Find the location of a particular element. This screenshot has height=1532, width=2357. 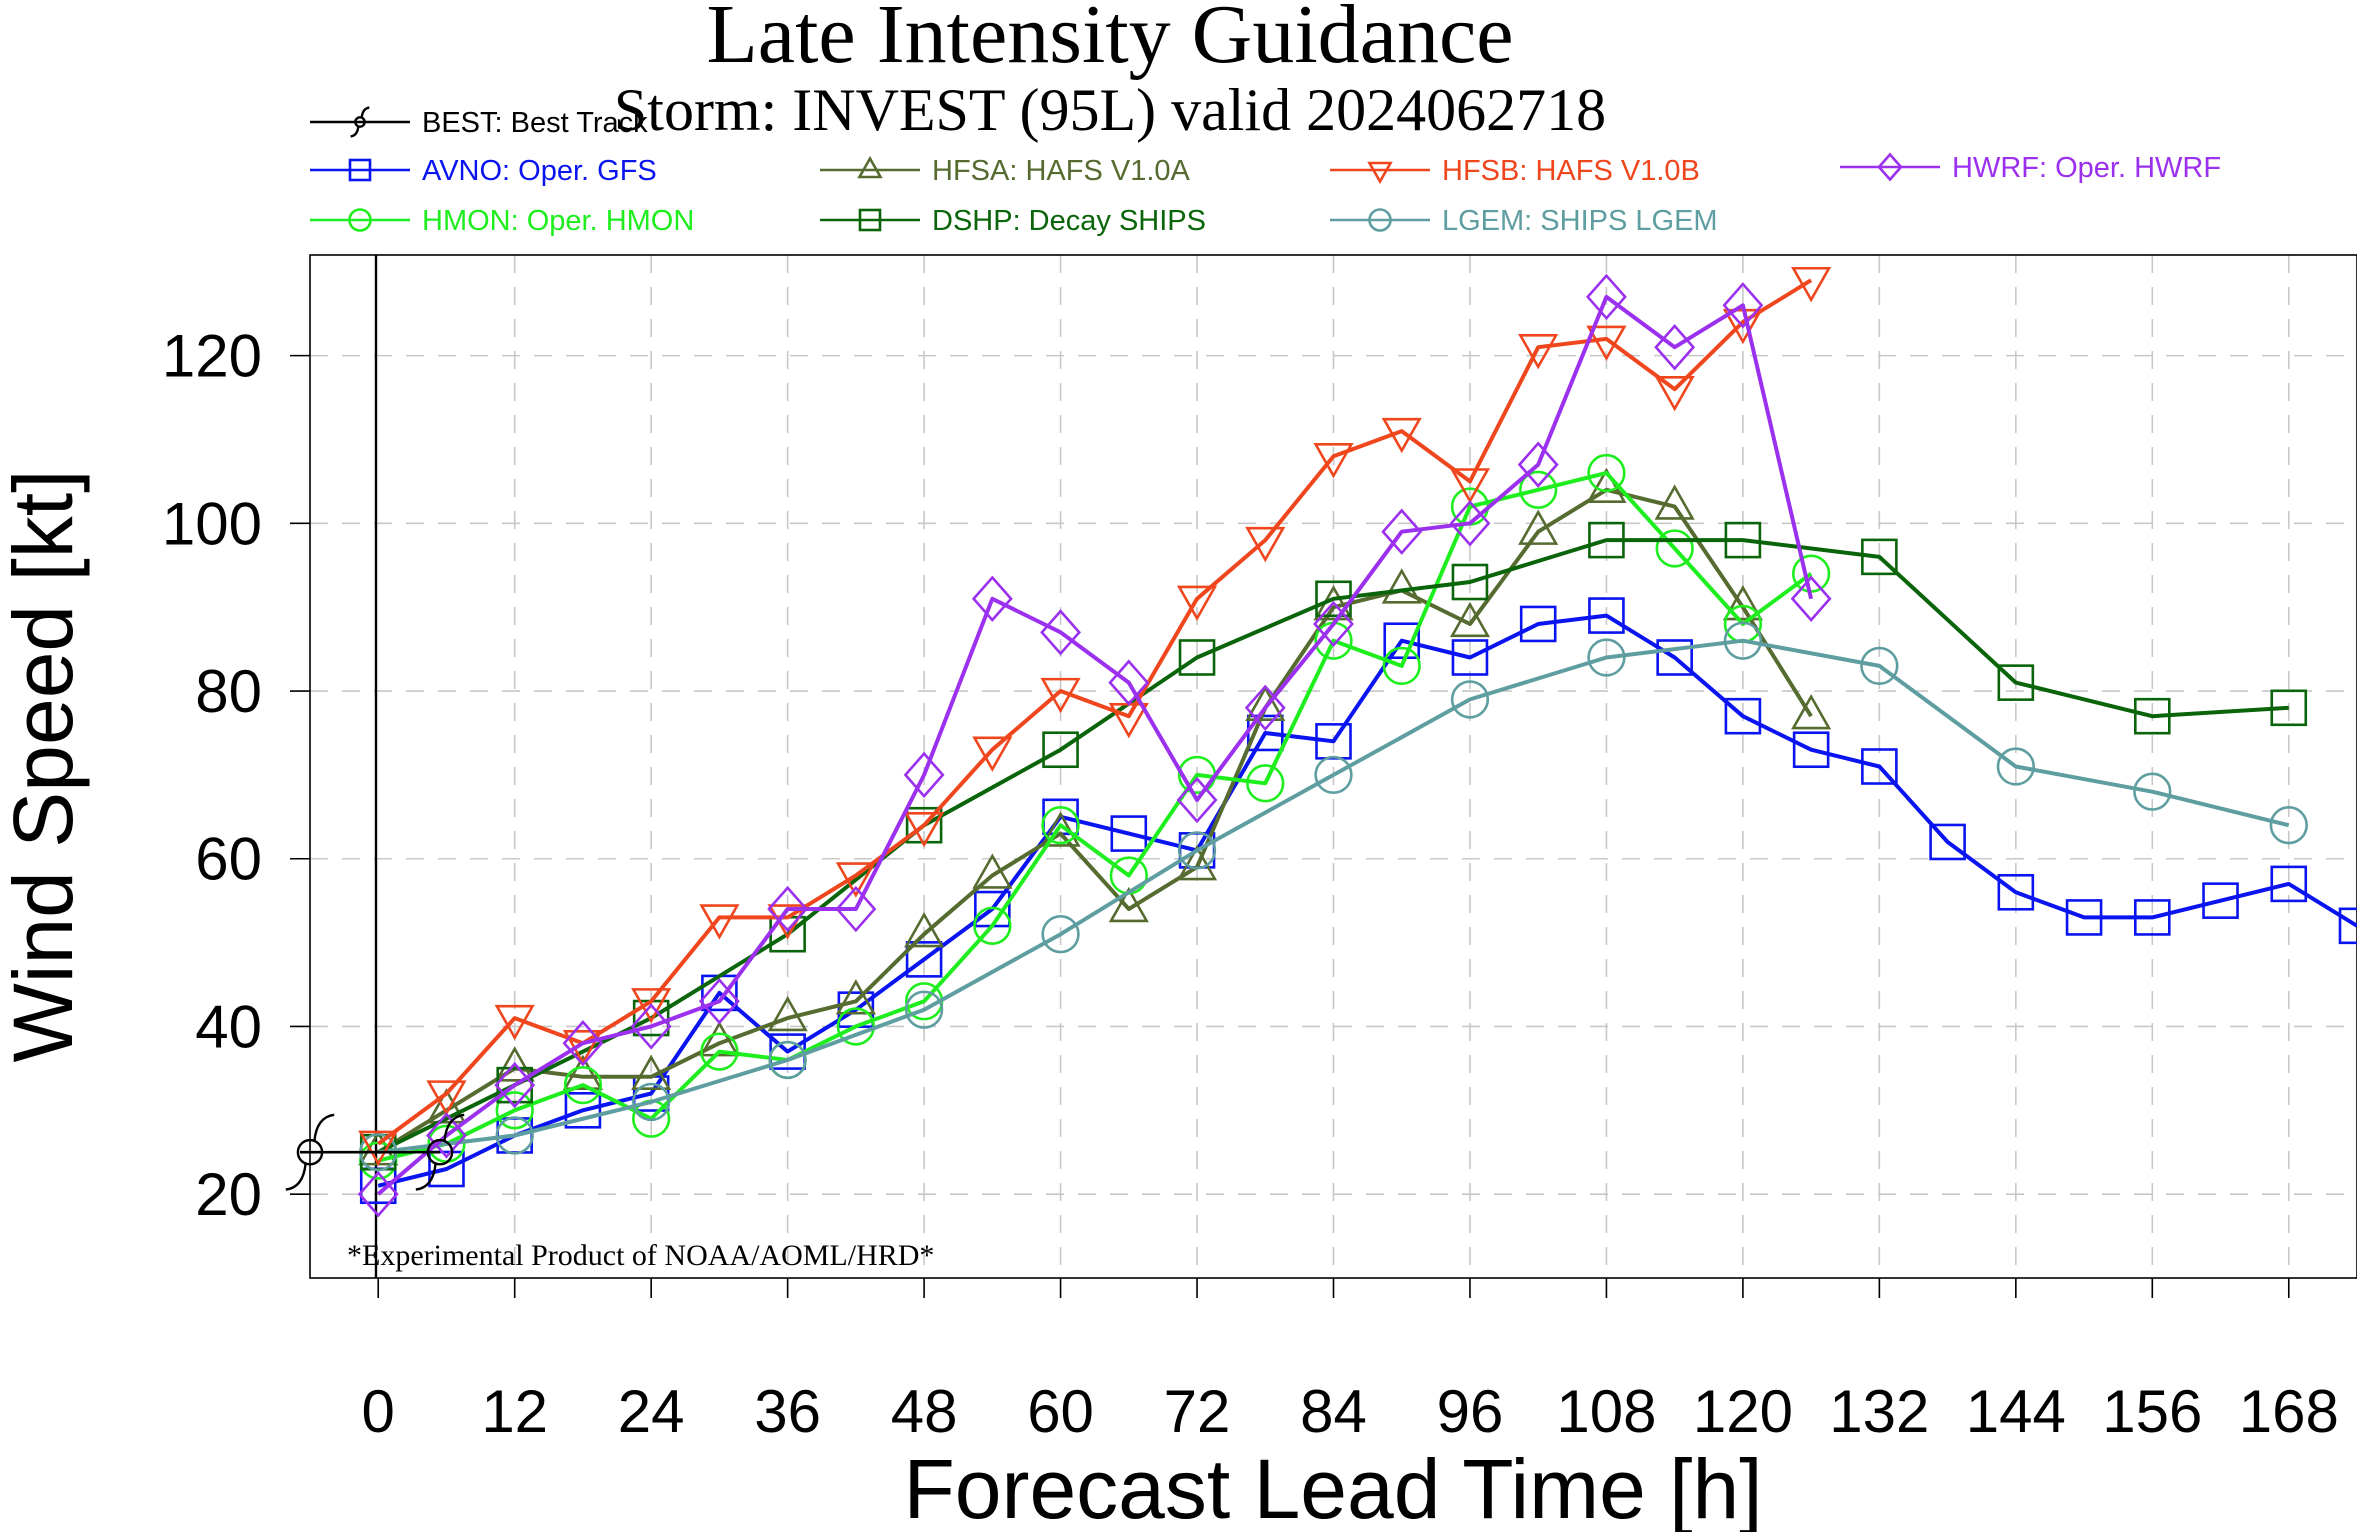

x-tick-label: 36 is located at coordinates (787, 1411).